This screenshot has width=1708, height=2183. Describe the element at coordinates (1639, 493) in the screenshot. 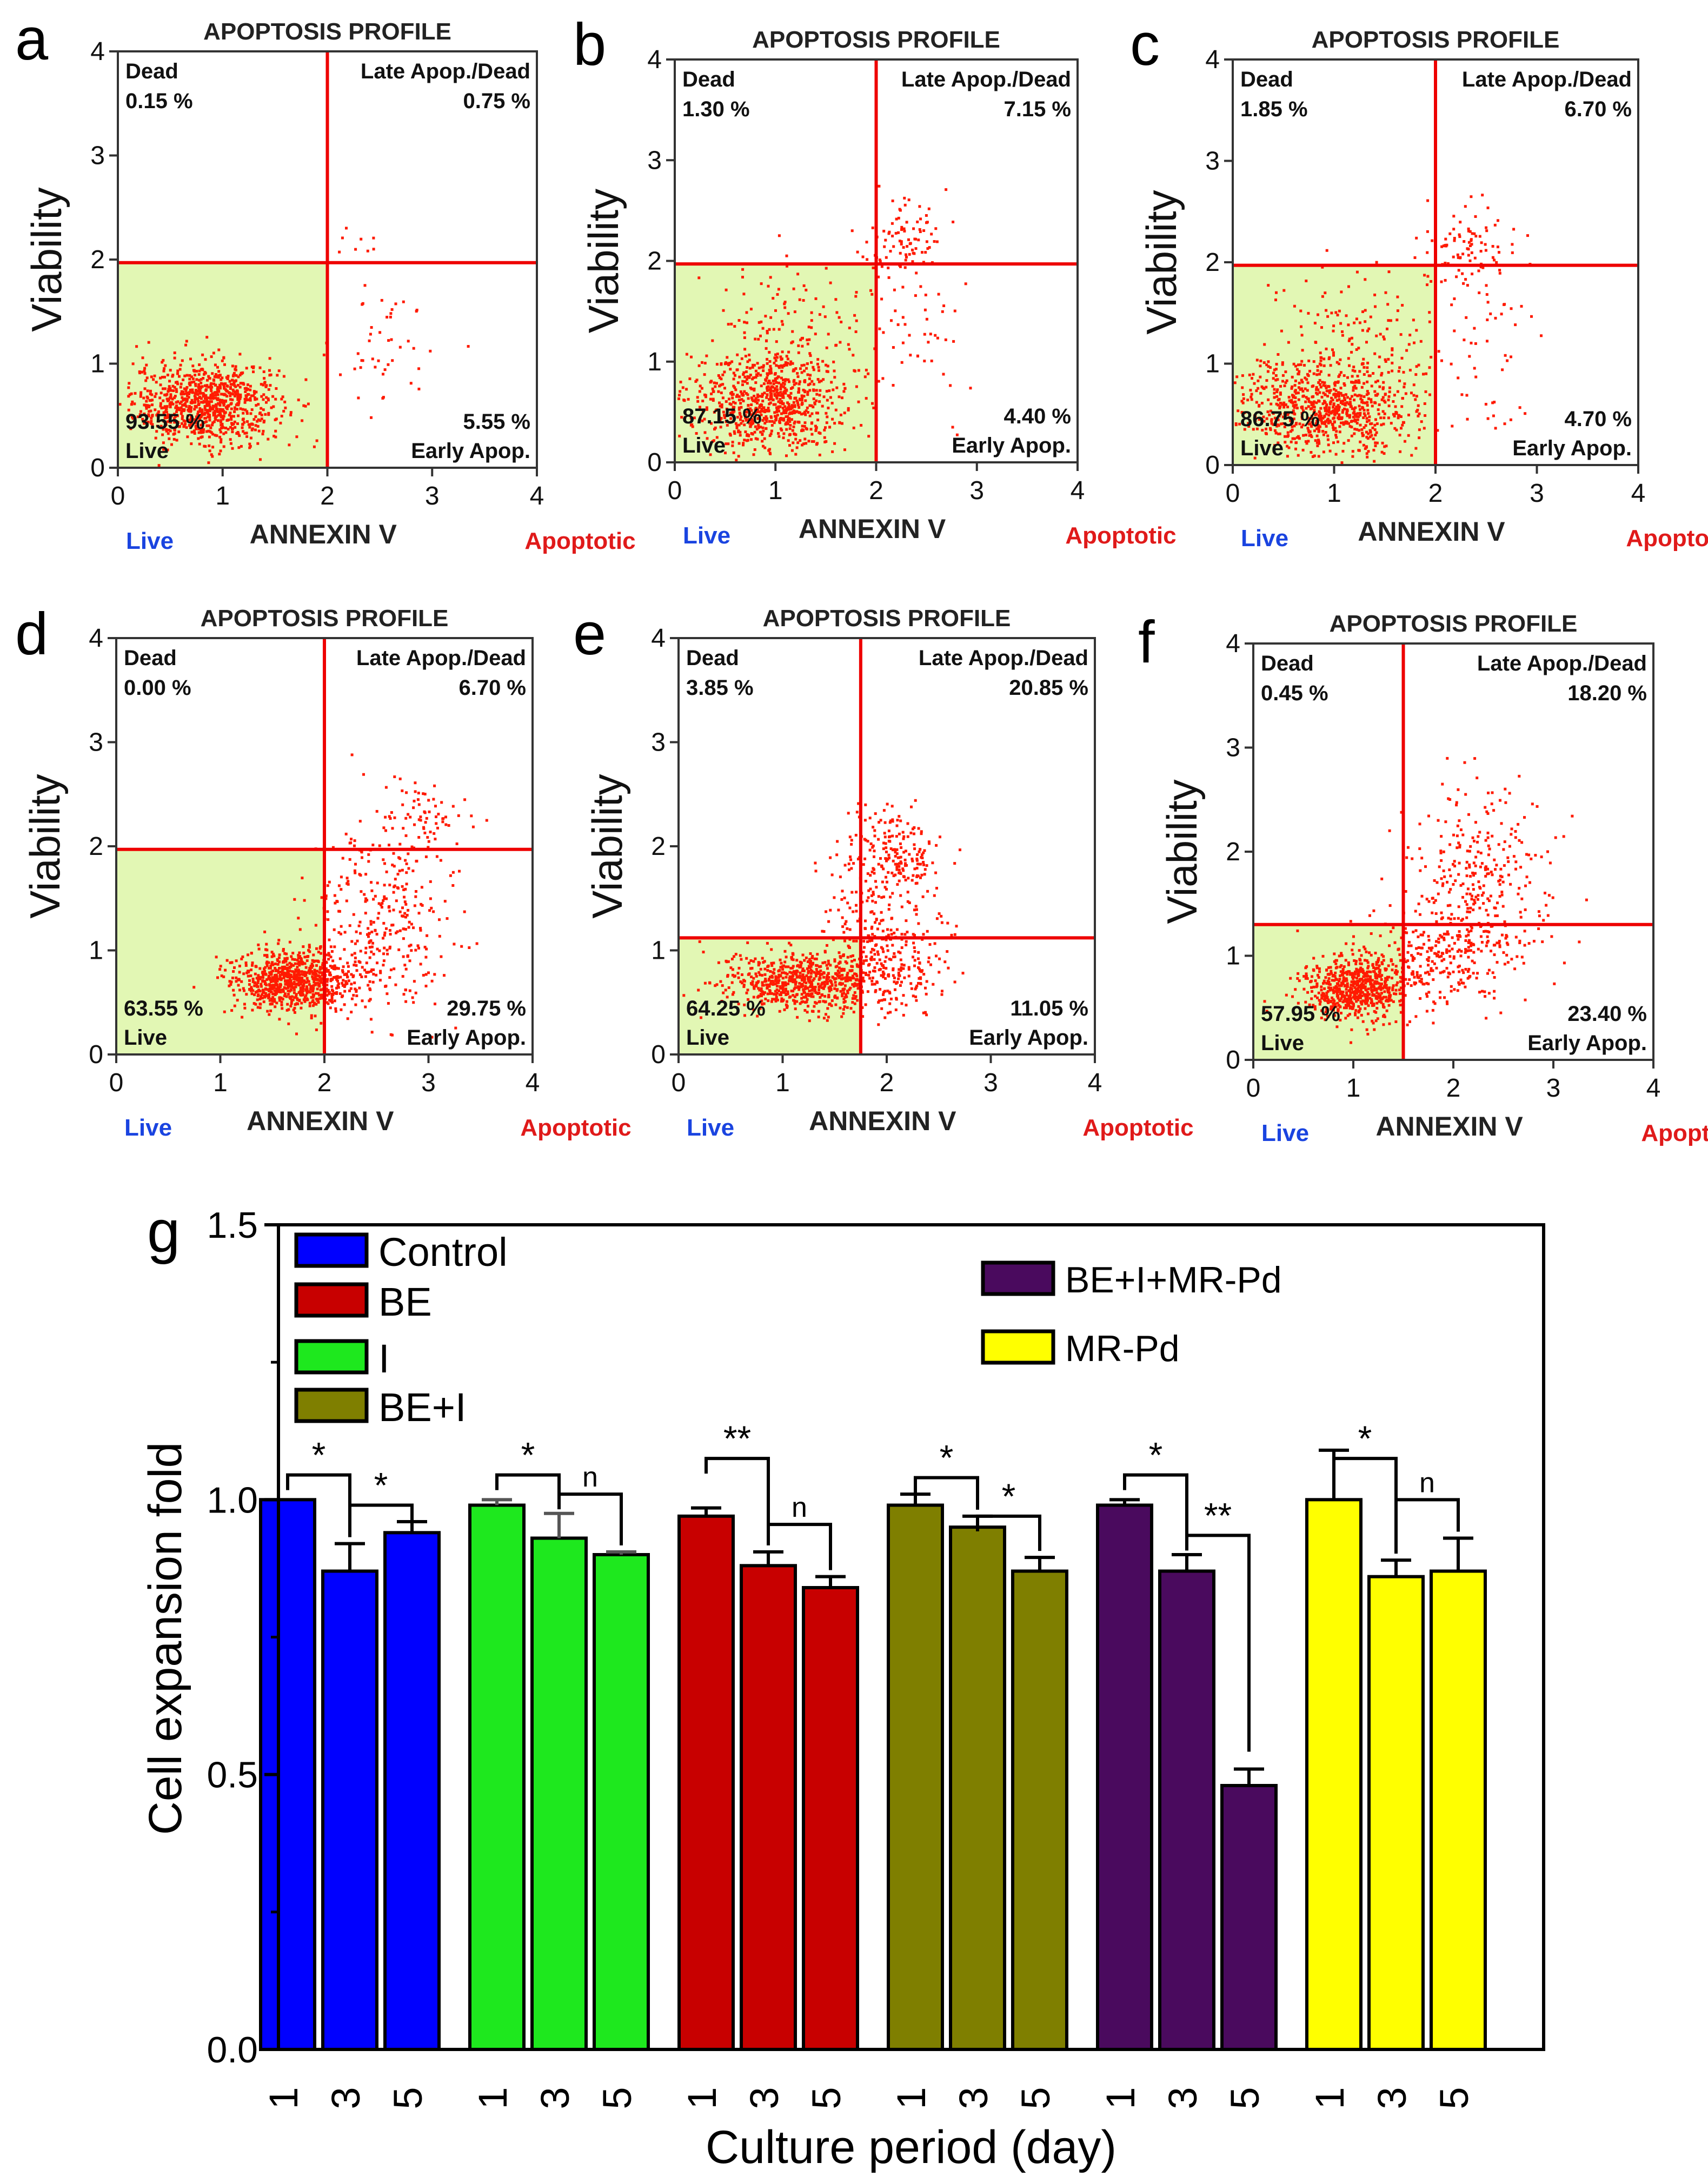

I see `x-tick-label: 4` at that location.